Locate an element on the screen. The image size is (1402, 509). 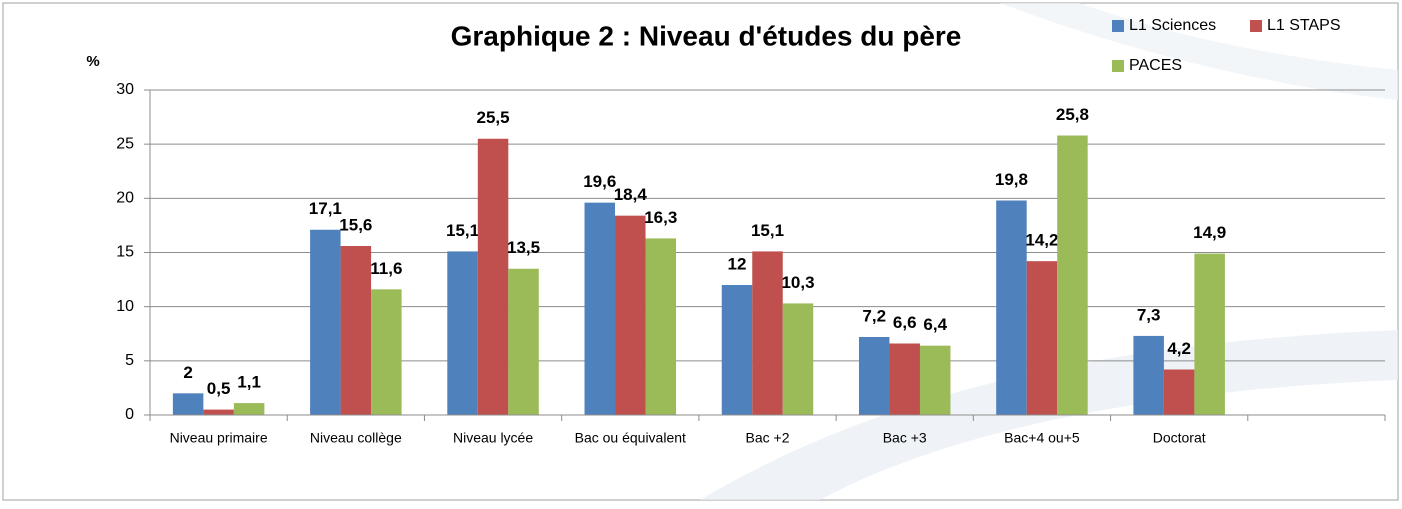
data-label: 2 is located at coordinates (187, 372).